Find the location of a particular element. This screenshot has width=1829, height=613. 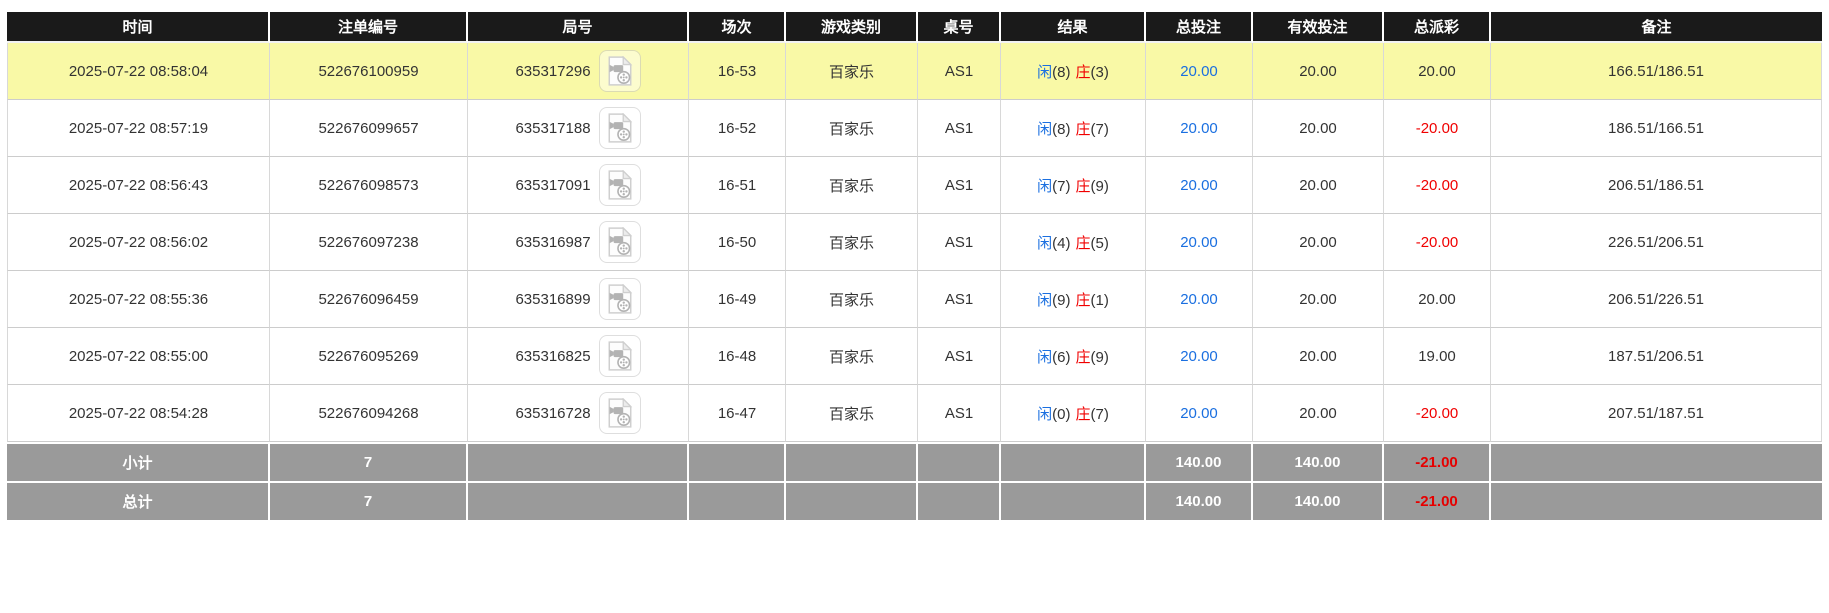

session-cell: 16-53 is located at coordinates (737, 71).